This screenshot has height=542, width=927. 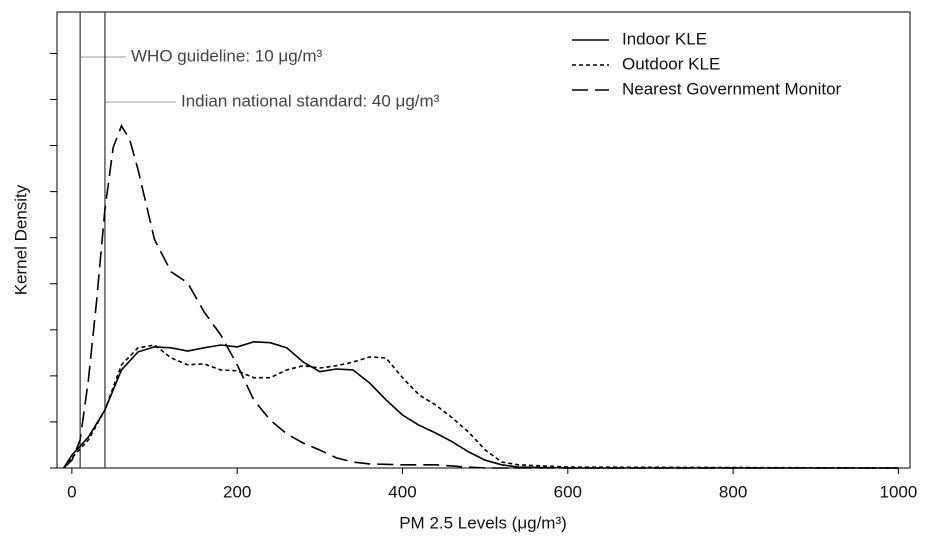 What do you see at coordinates (732, 88) in the screenshot?
I see `legend-label: Nearest Government Monitor` at bounding box center [732, 88].